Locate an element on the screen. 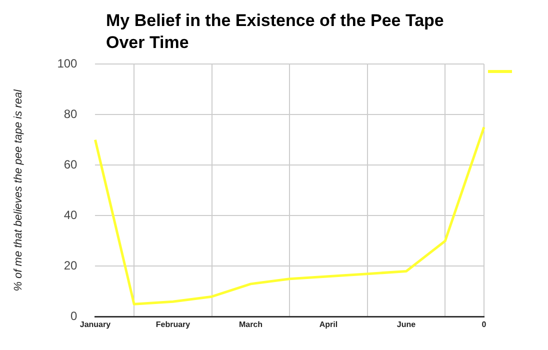  y-axis-title: % of me that believes the pee tape is real is located at coordinates (18, 190).